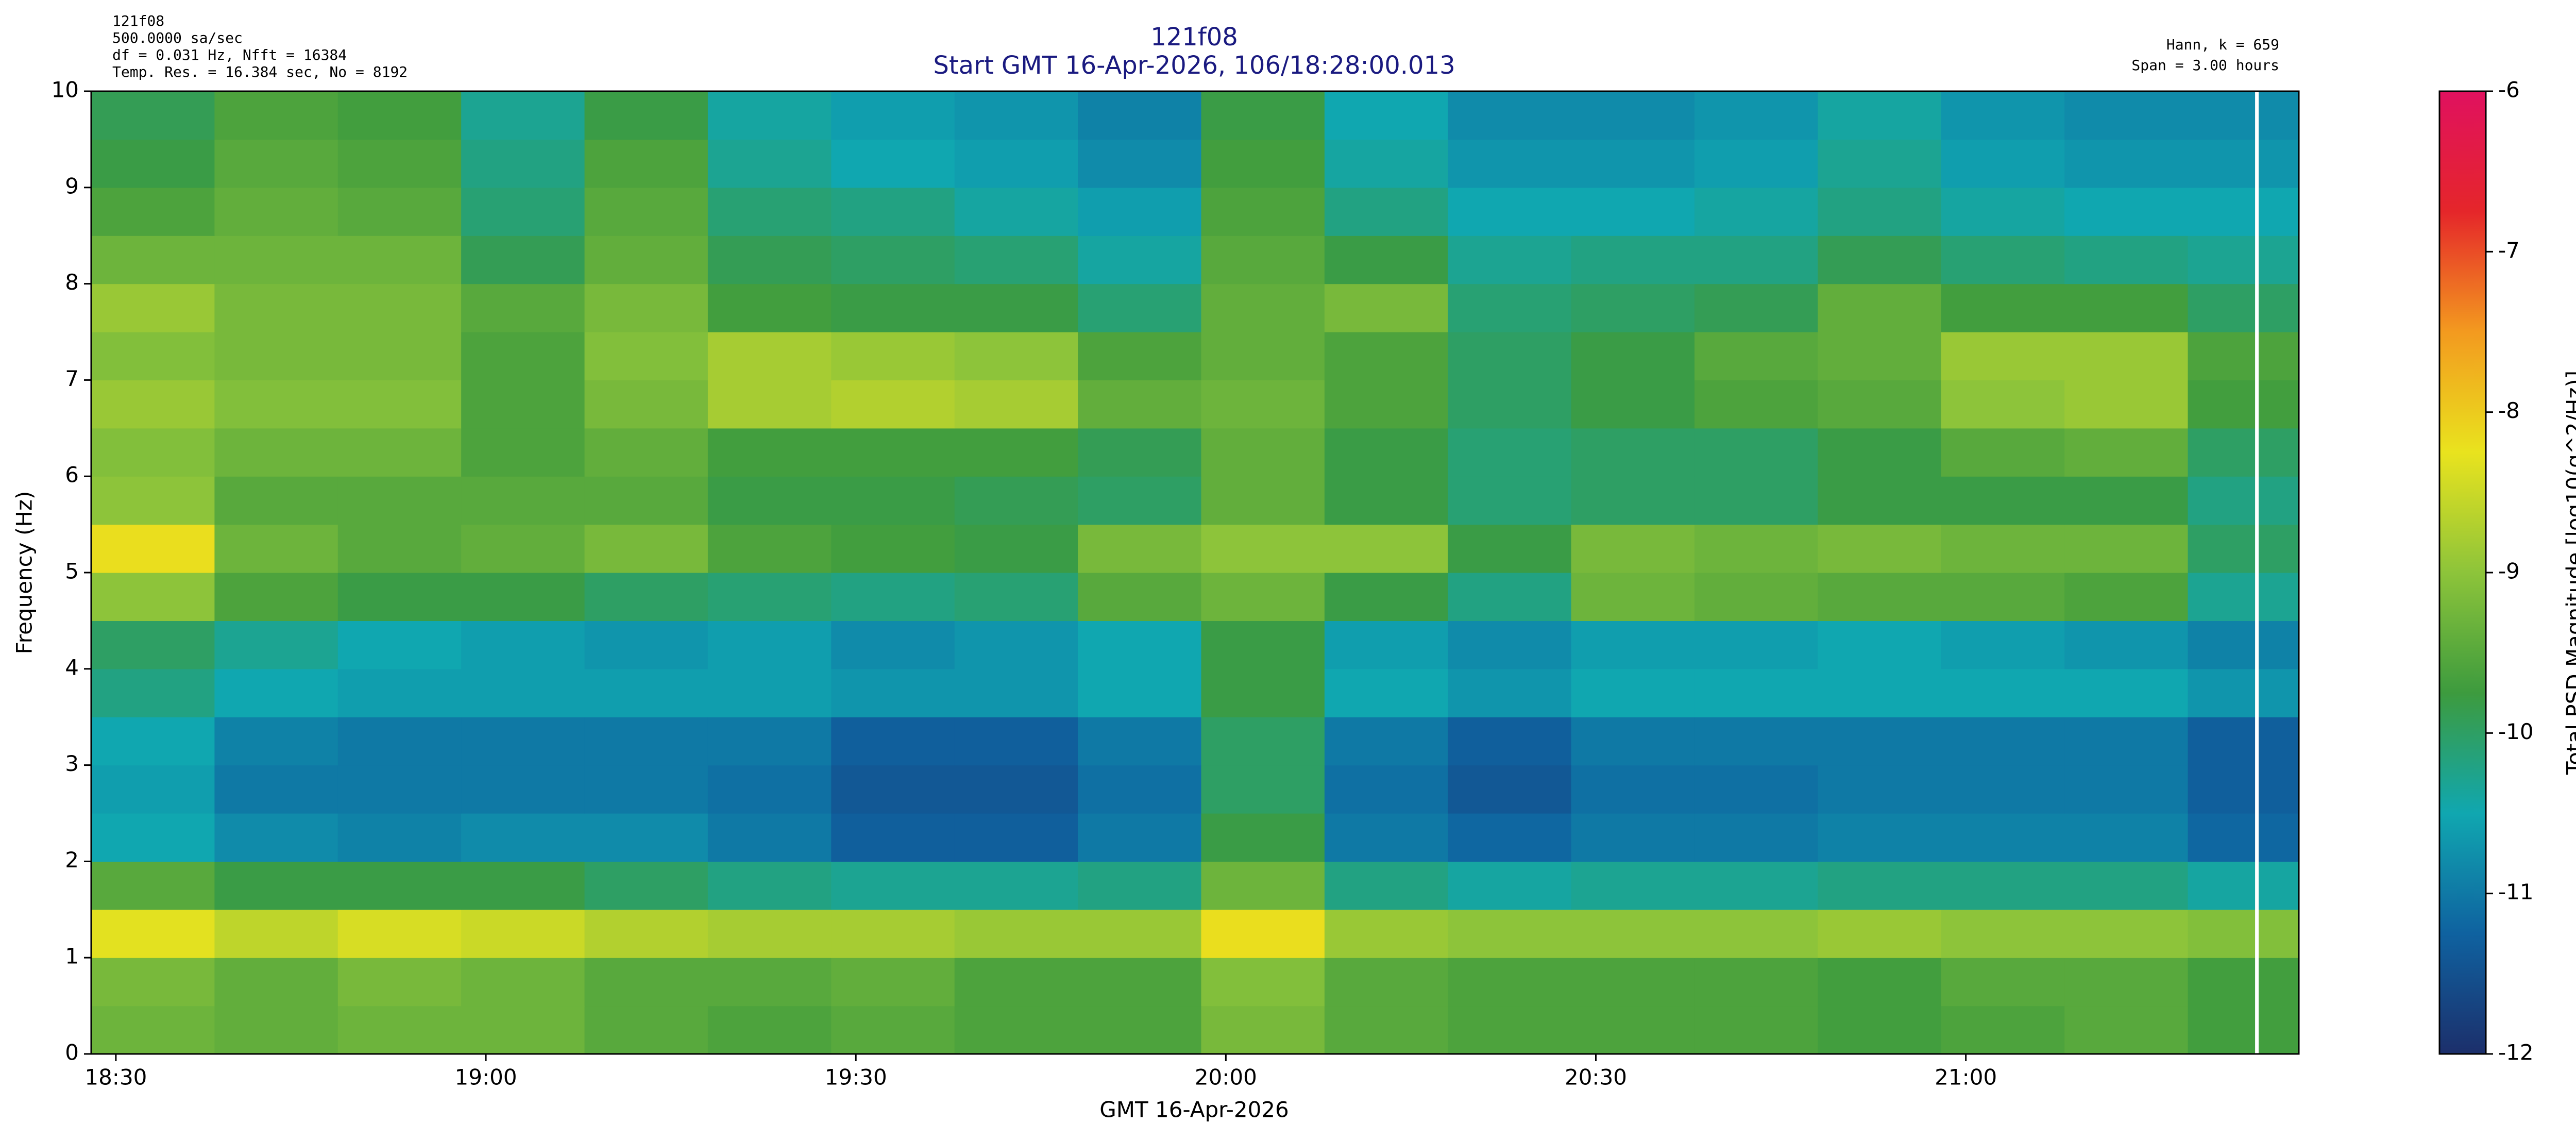 Image resolution: width=2576 pixels, height=1140 pixels. What do you see at coordinates (1226, 1077) in the screenshot?
I see `x-tick-label: 20:00` at bounding box center [1226, 1077].